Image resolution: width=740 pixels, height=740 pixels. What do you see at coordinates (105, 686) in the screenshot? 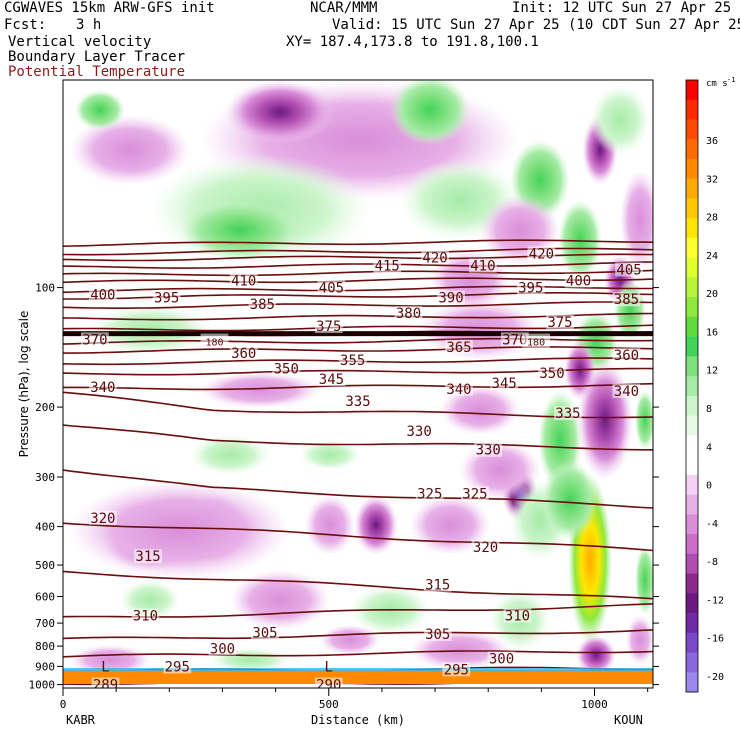
I see `contour-label-48: 289` at bounding box center [105, 686].